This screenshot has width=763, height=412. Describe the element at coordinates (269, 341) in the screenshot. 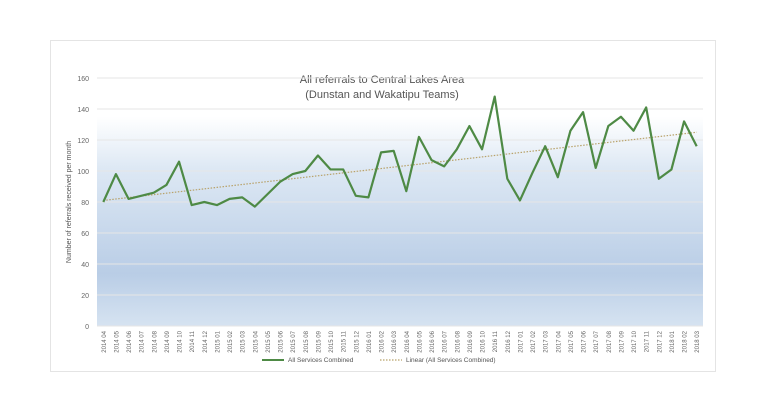

I see `x-tick-label: 2015 05` at that location.